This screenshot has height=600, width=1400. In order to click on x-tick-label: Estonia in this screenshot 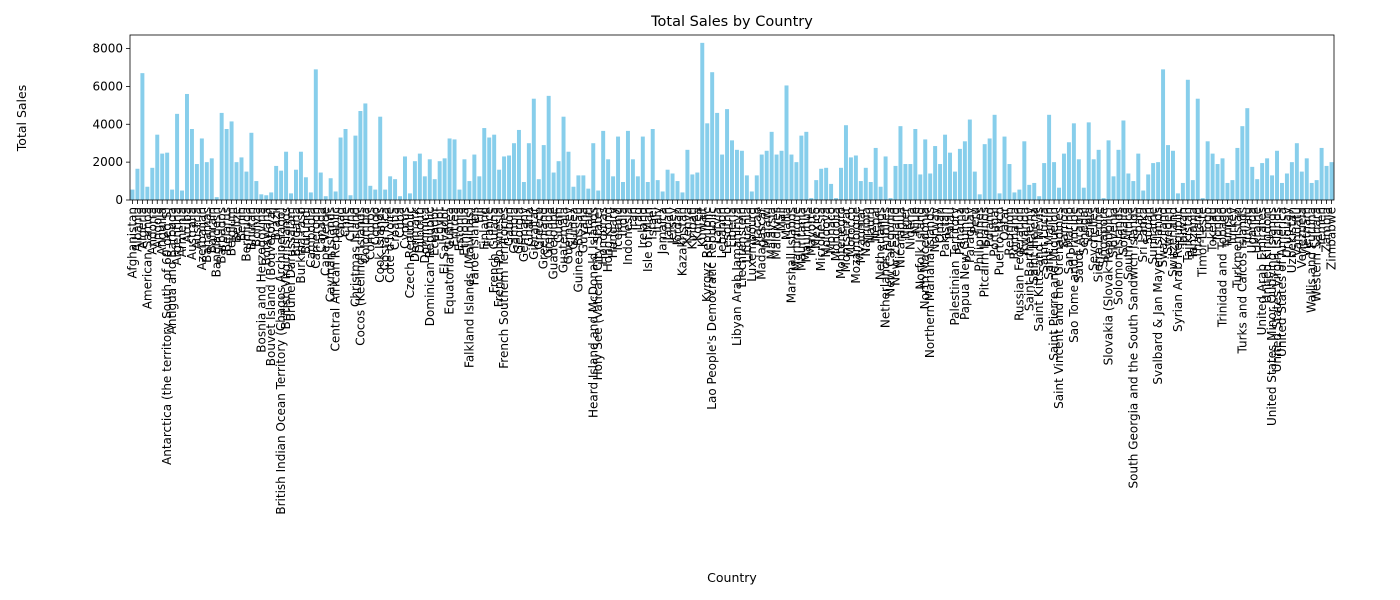, I will do `click(459, 229)`.